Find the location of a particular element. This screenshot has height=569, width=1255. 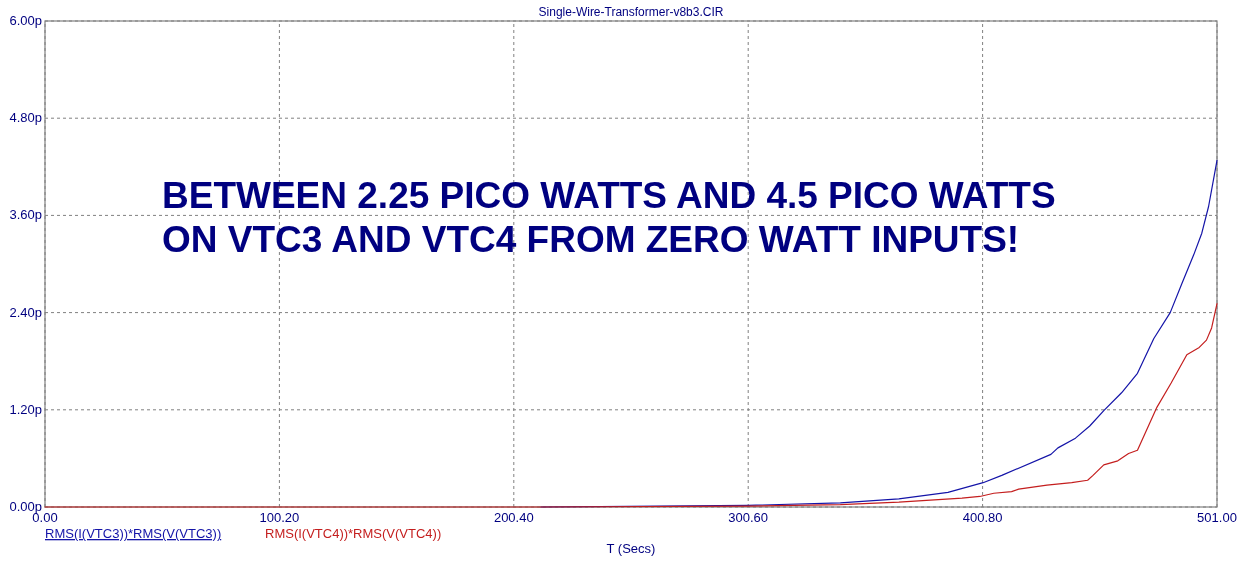

chart-title: Single-Wire-Transformer-v8b3.CIR is located at coordinates (631, 12).